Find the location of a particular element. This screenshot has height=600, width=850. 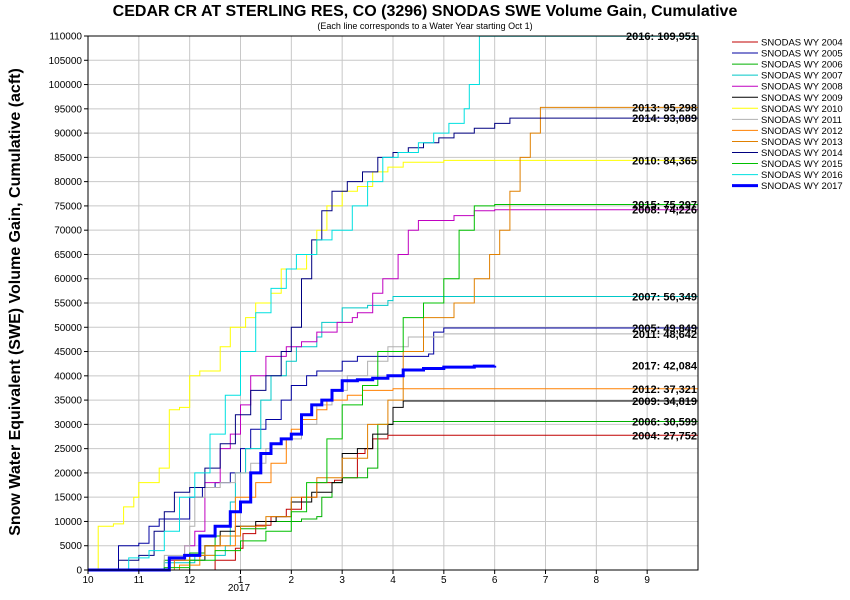

y-tick-label: 105000 is located at coordinates (66, 61).